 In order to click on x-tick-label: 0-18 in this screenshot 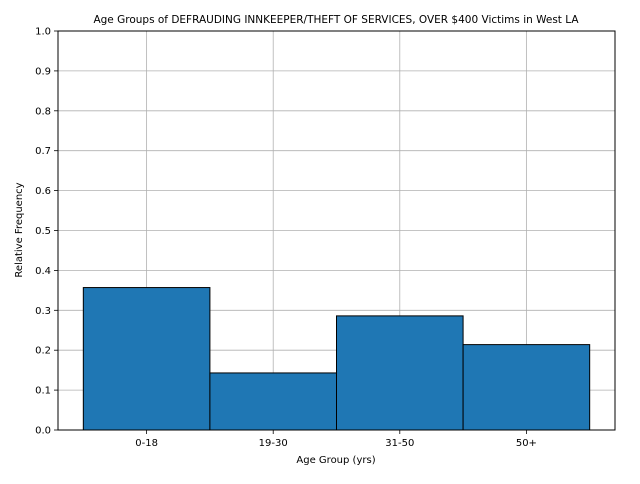, I will do `click(146, 443)`.